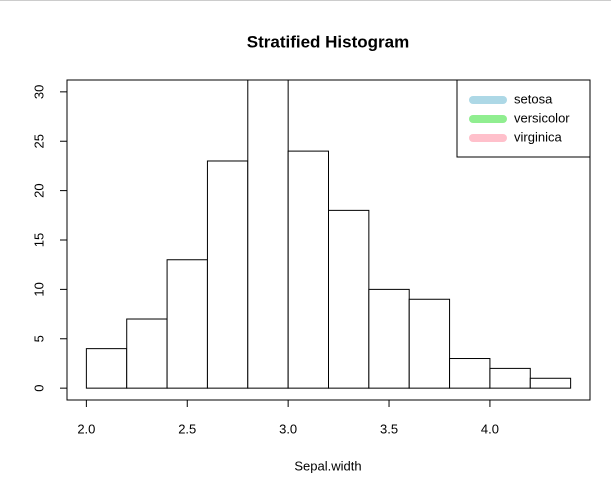 Image resolution: width=611 pixels, height=485 pixels. I want to click on x-axis-label: Sepal.width, so click(327, 465).